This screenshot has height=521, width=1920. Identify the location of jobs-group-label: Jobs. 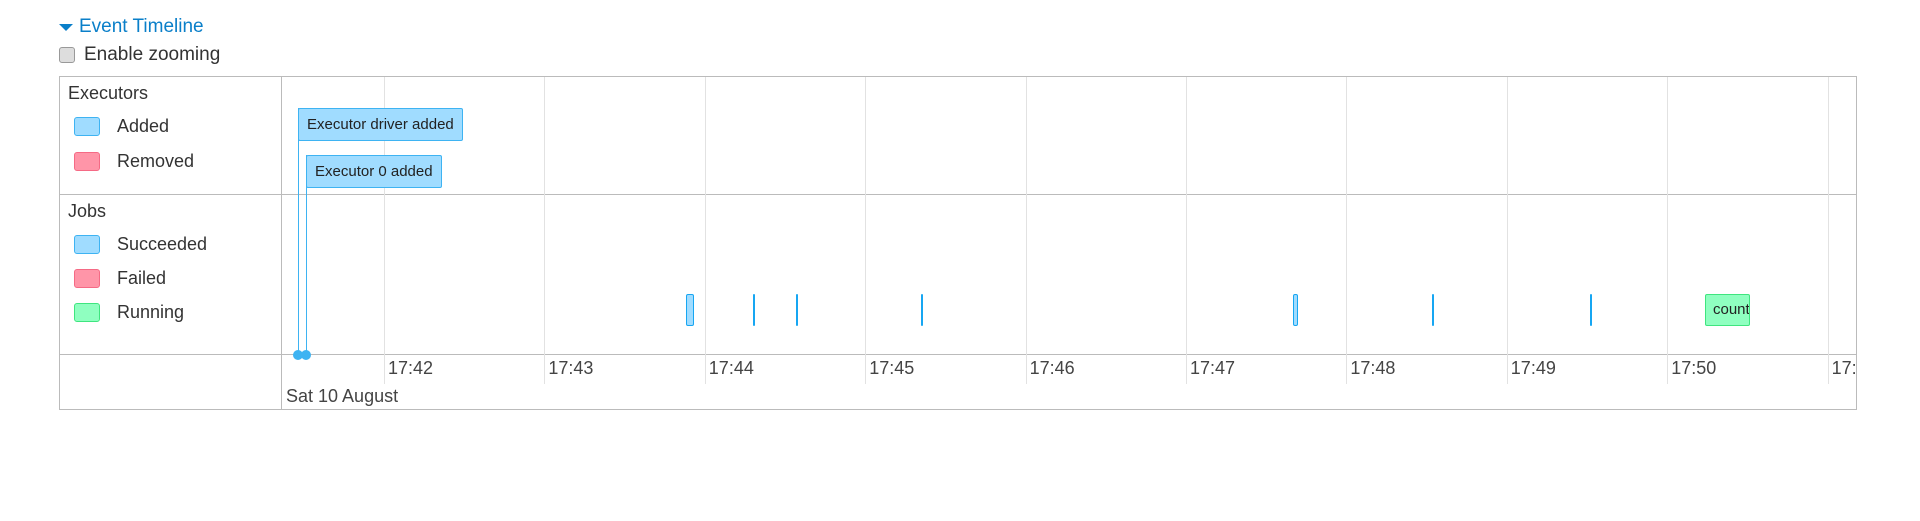
(87, 211).